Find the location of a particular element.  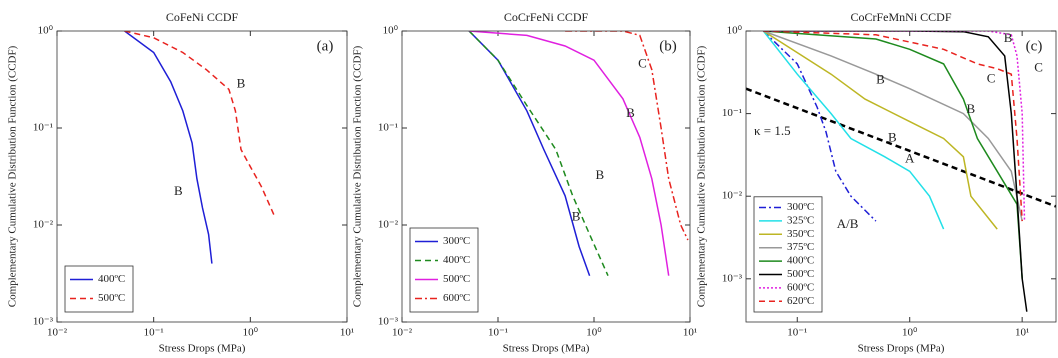

panel-title: CoFeNi CCDF is located at coordinates (202, 17).